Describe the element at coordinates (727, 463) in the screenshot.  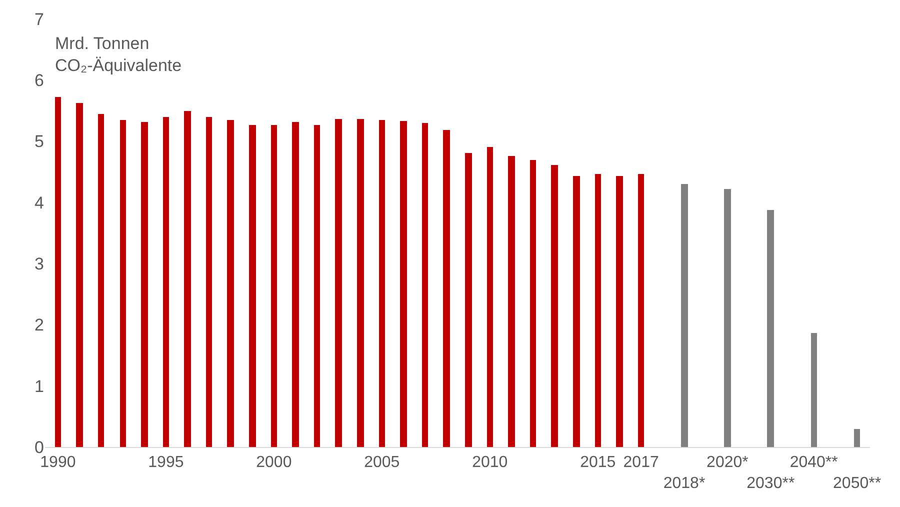
I see `x-tick-label: 2020*` at that location.